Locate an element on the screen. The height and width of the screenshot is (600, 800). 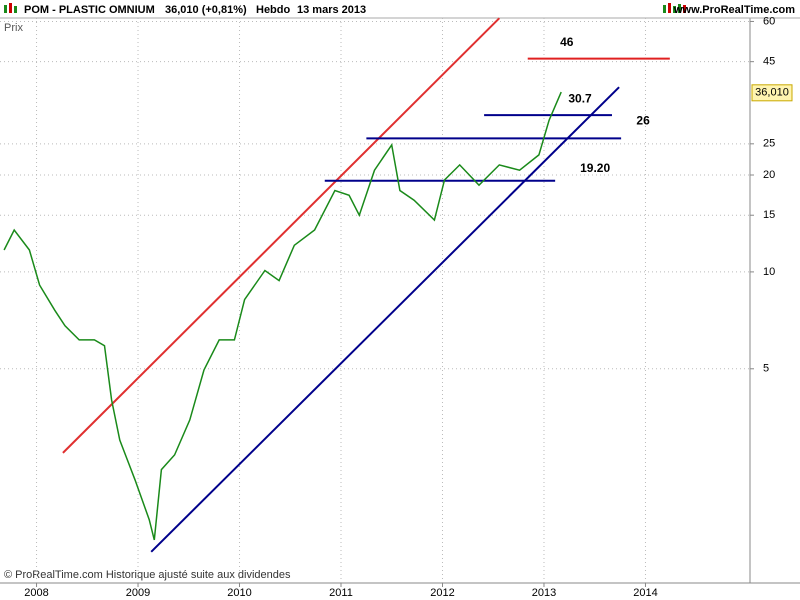
quote: 36,010 (+0,81%) is located at coordinates (206, 10).